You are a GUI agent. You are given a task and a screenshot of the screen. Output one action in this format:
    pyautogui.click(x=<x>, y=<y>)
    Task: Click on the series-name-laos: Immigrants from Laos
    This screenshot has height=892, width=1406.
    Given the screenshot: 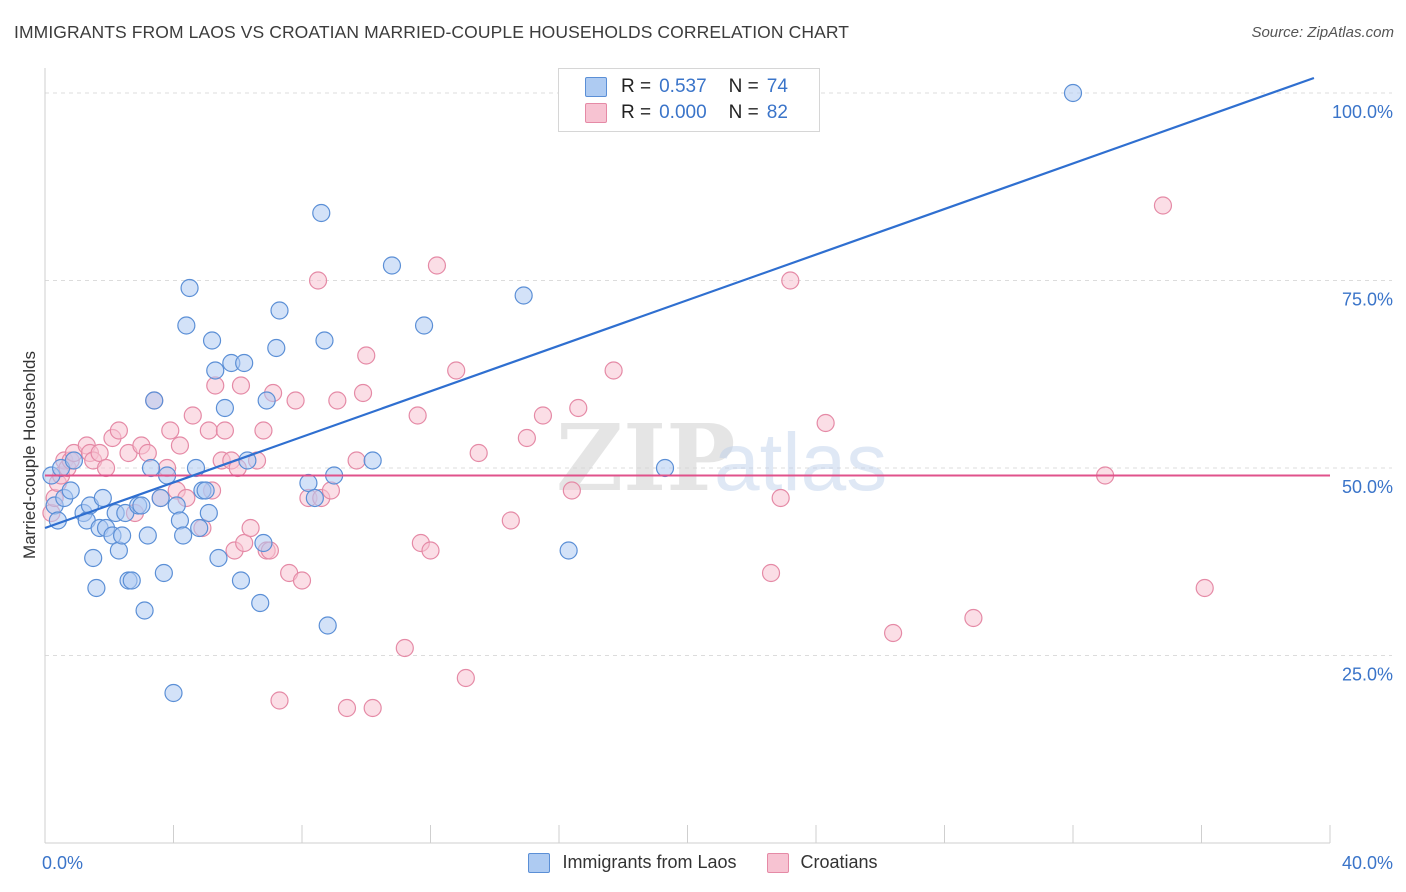 What is the action you would take?
    pyautogui.click(x=649, y=862)
    